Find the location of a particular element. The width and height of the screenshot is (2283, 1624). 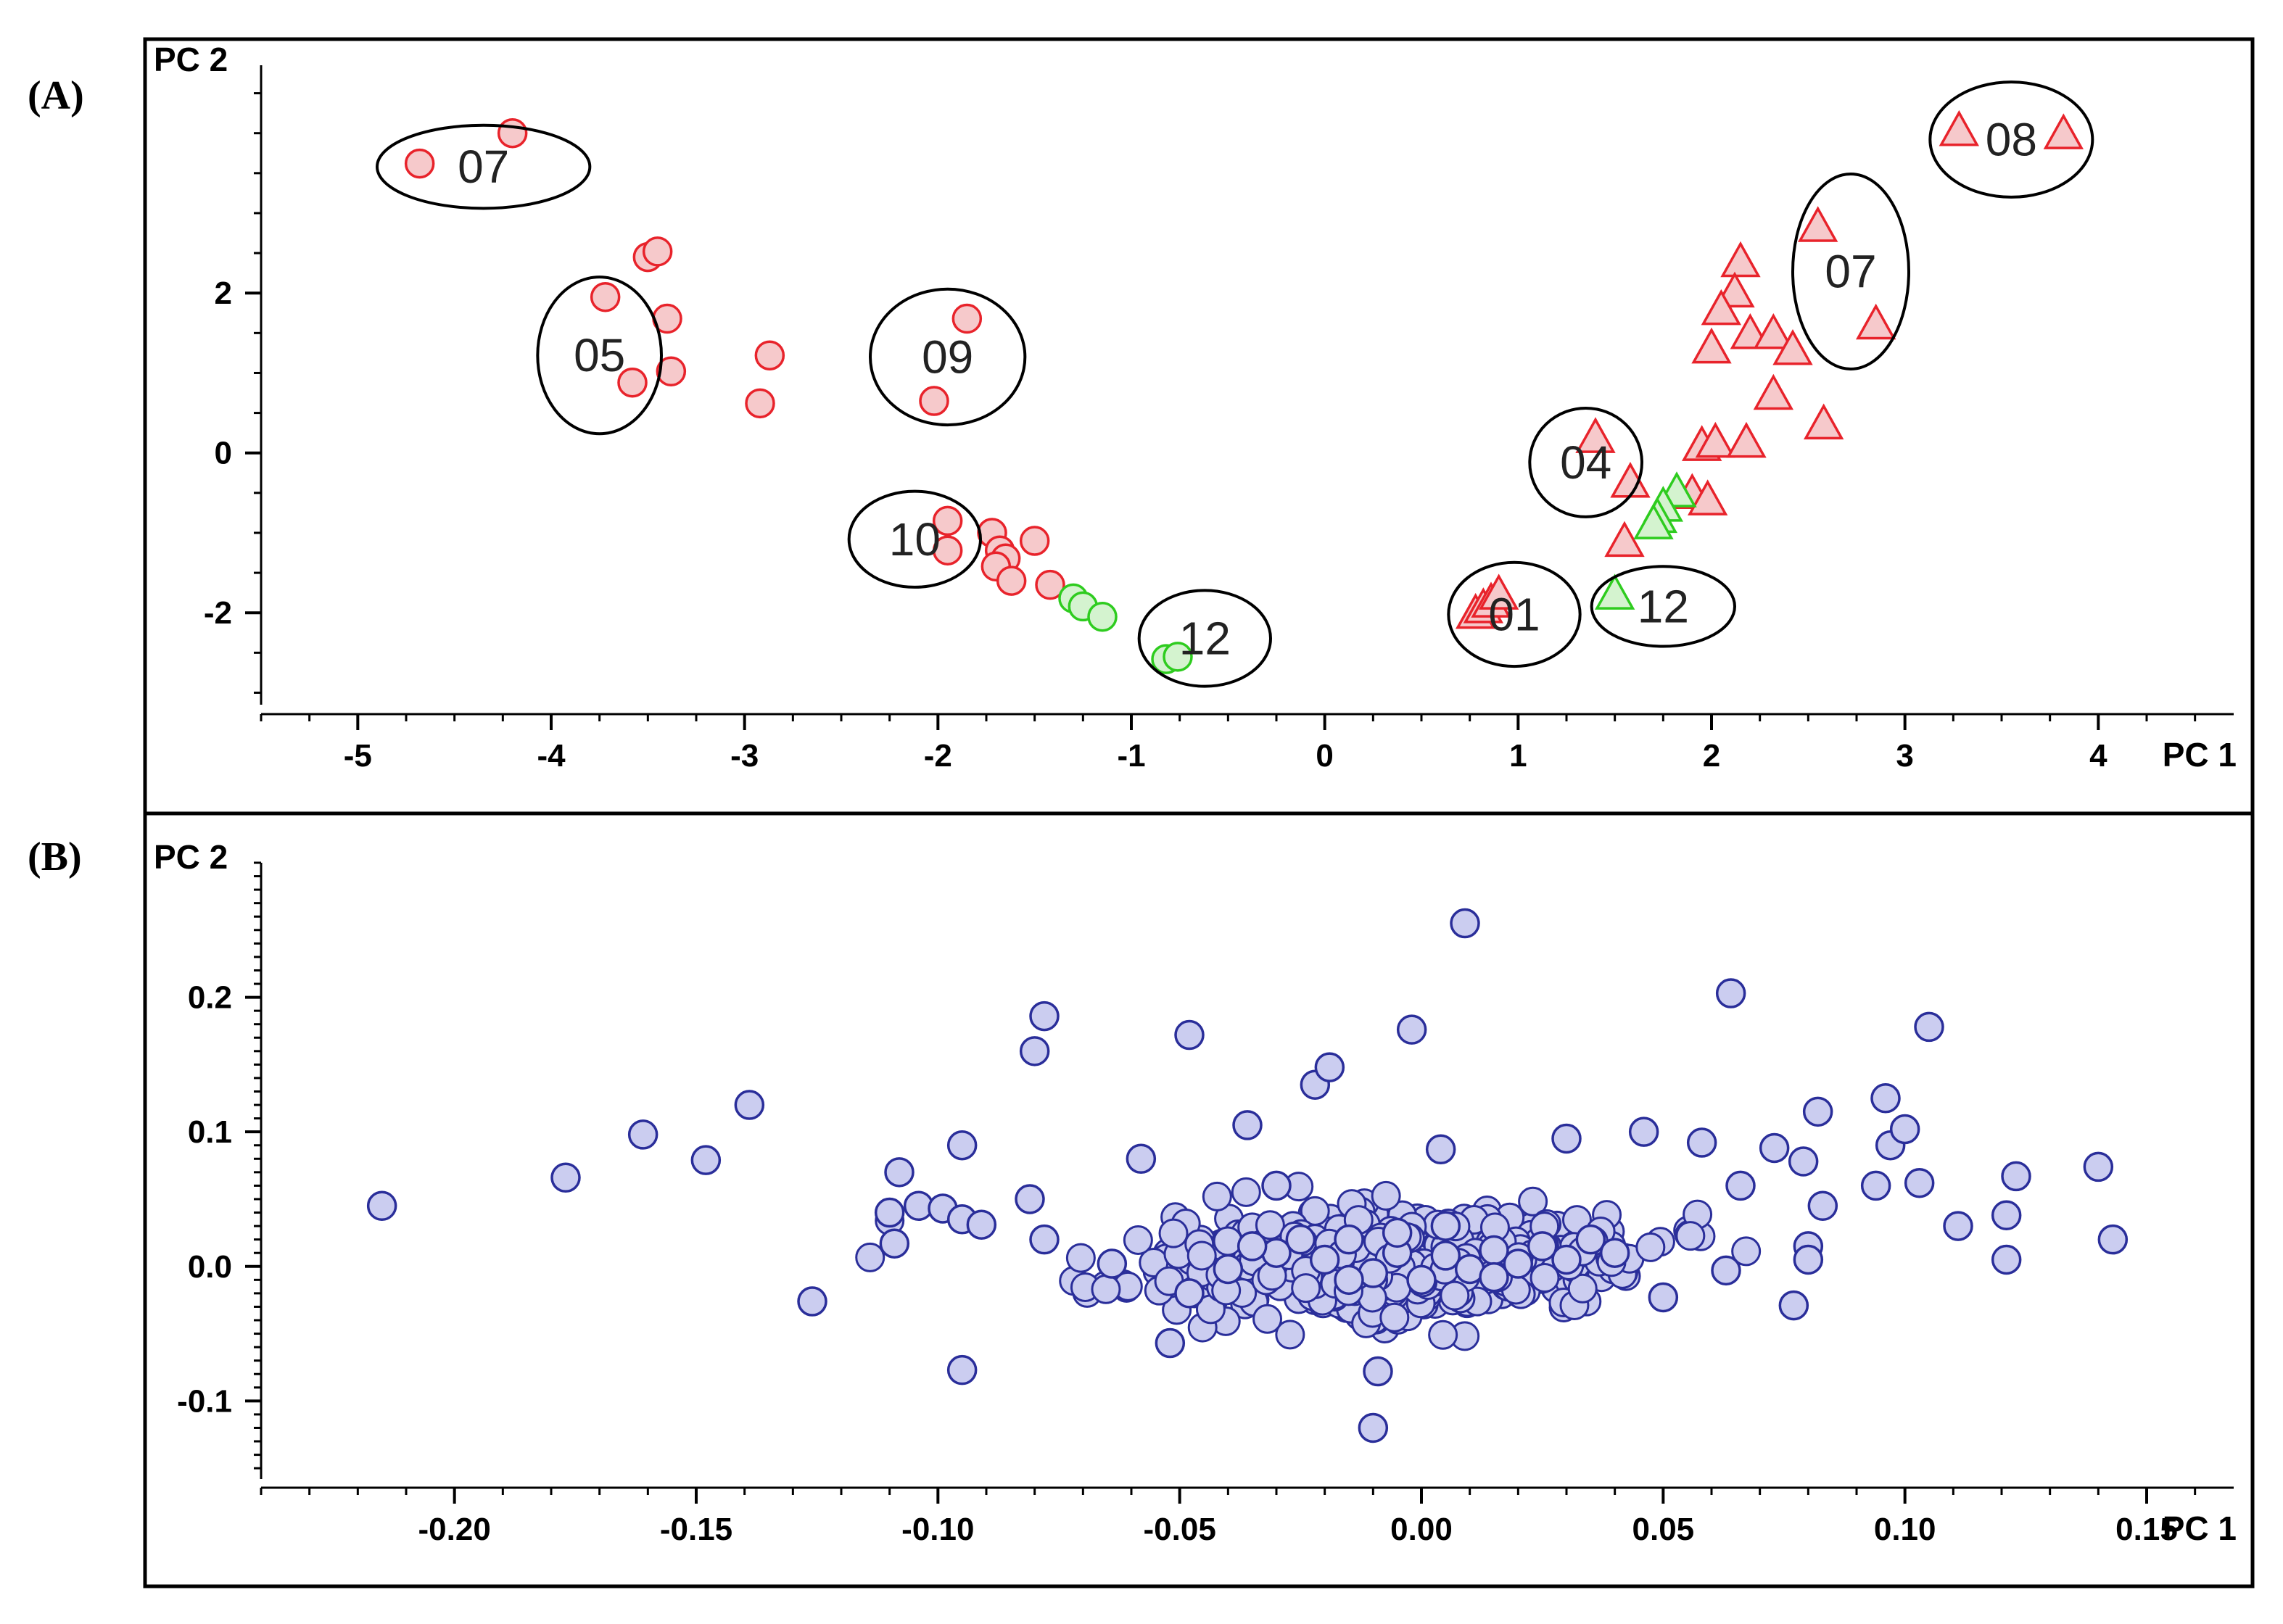

y-tick-label: 0.1 is located at coordinates (210, 1132).